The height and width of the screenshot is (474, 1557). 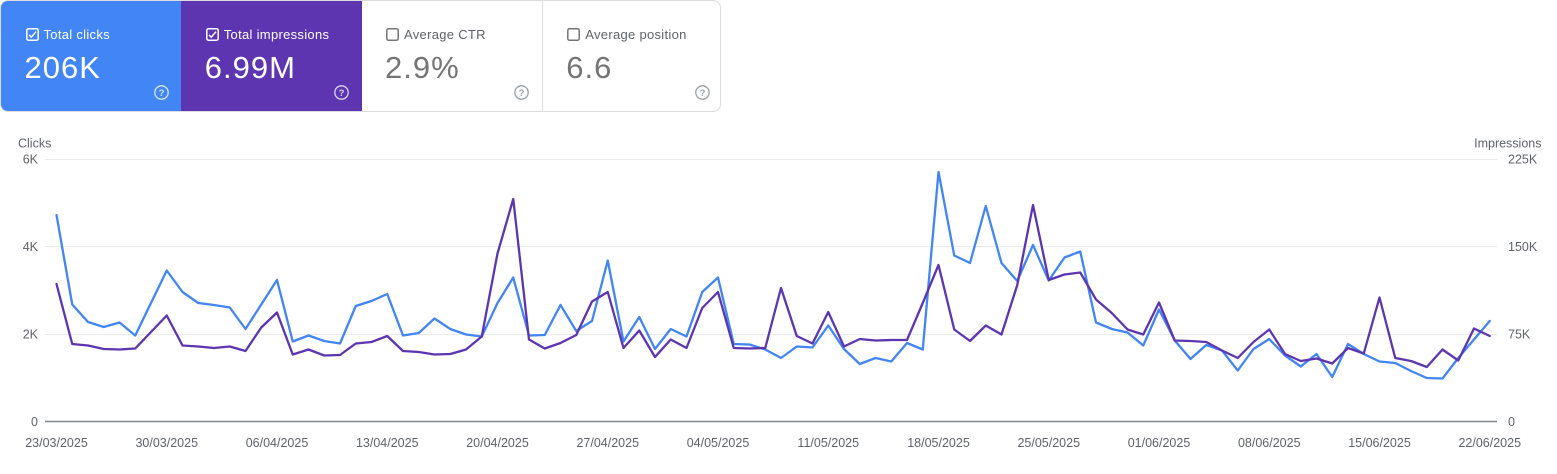 I want to click on svg-text: 18/05/2025, so click(x=938, y=443).